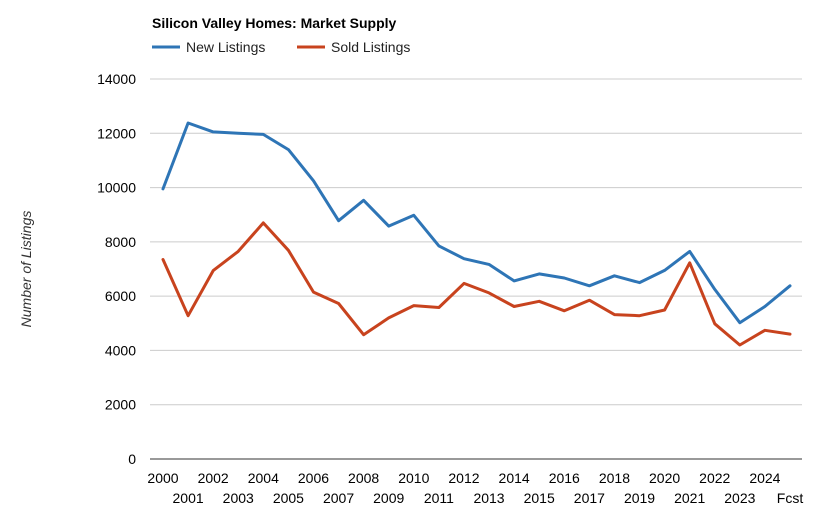  Describe the element at coordinates (274, 23) in the screenshot. I see `chart-title: Silicon Valley Homes: Market Supply` at that location.